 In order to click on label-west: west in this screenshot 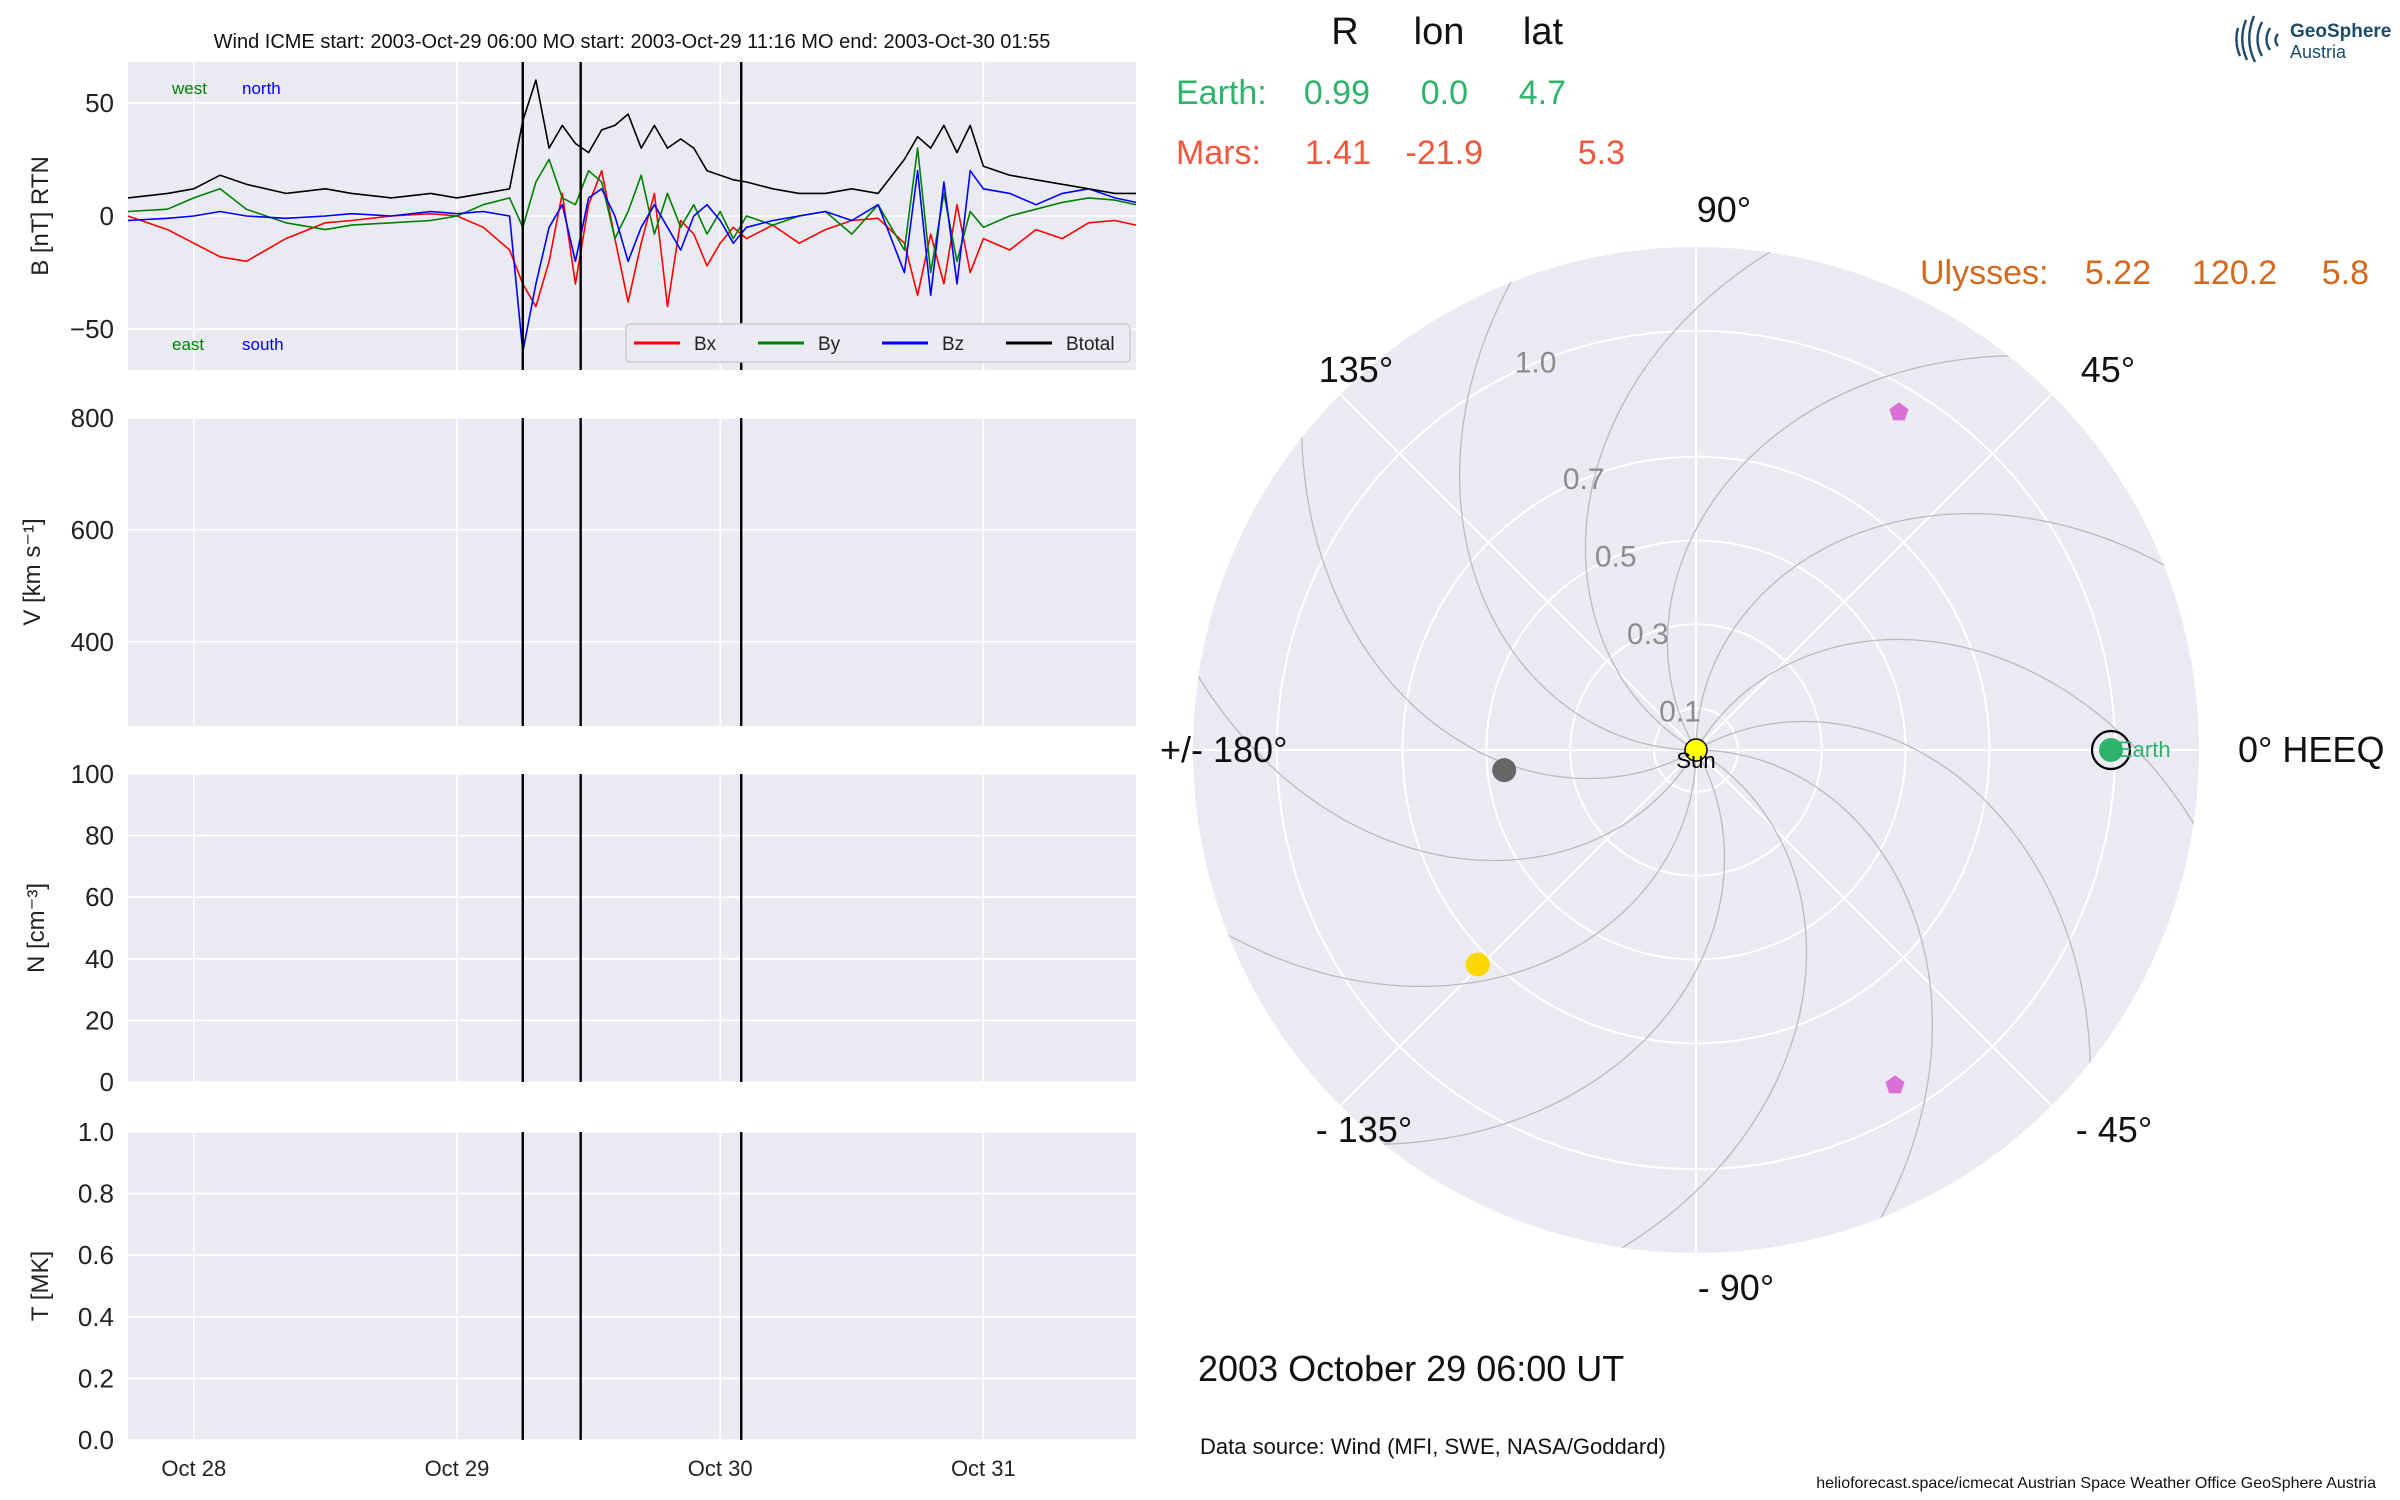, I will do `click(189, 88)`.